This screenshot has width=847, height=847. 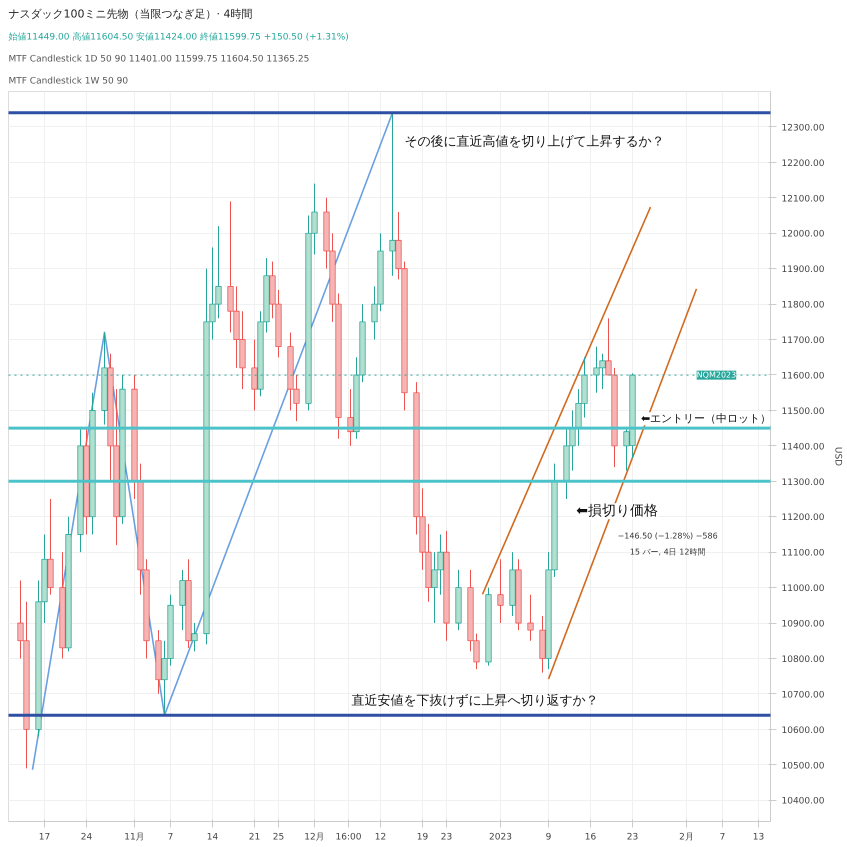 What do you see at coordinates (803, 553) in the screenshot?
I see `y-tick-label: 11100.00` at bounding box center [803, 553].